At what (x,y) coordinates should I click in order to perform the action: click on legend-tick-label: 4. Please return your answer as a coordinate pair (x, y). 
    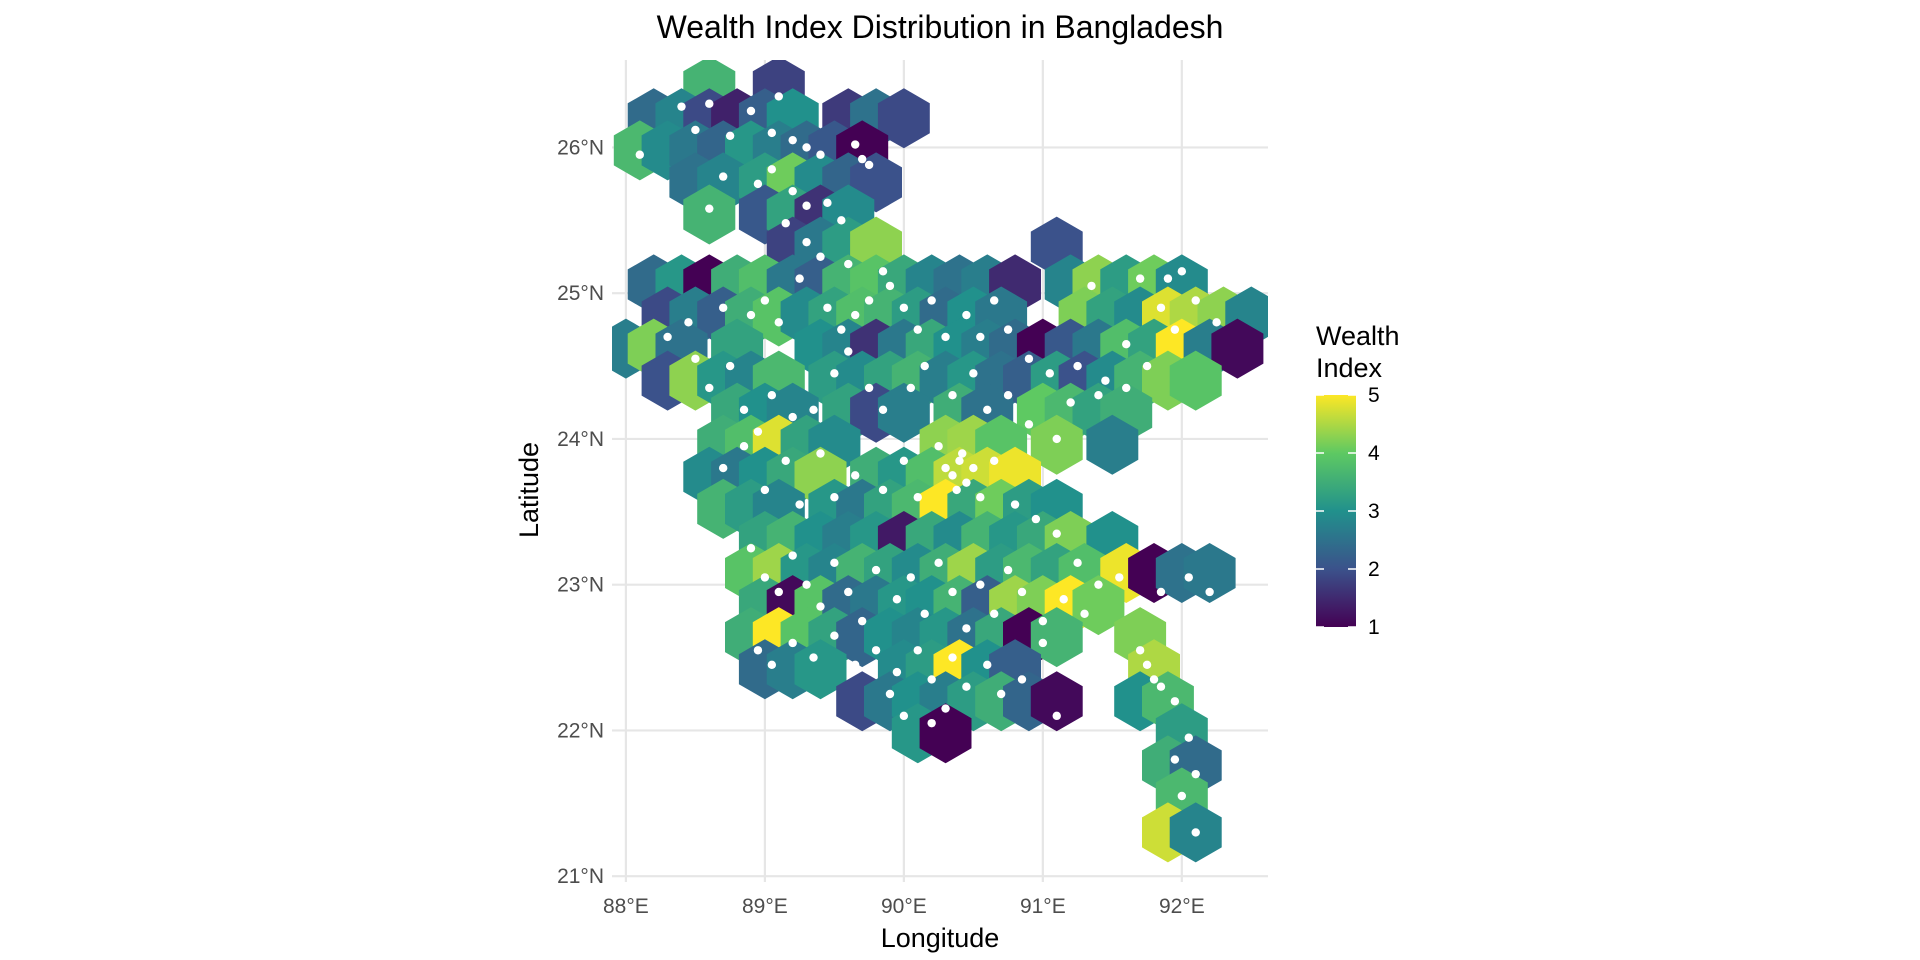
    Looking at the image, I should click on (1374, 453).